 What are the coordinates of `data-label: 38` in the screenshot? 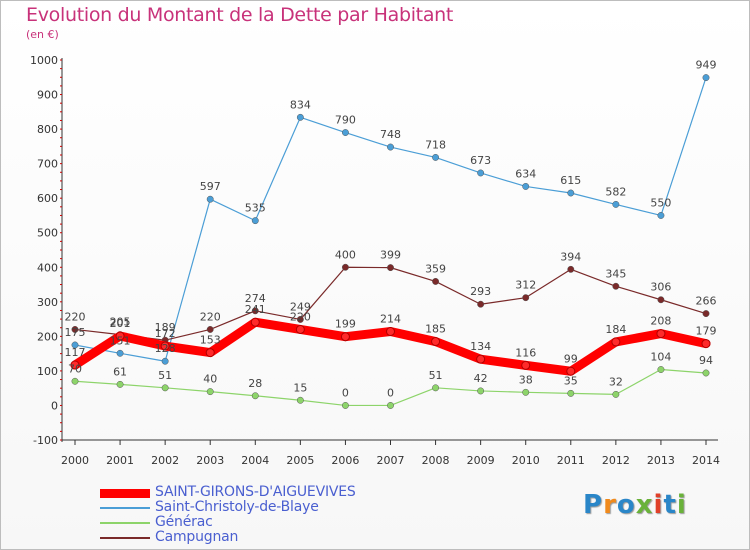 It's located at (526, 379).